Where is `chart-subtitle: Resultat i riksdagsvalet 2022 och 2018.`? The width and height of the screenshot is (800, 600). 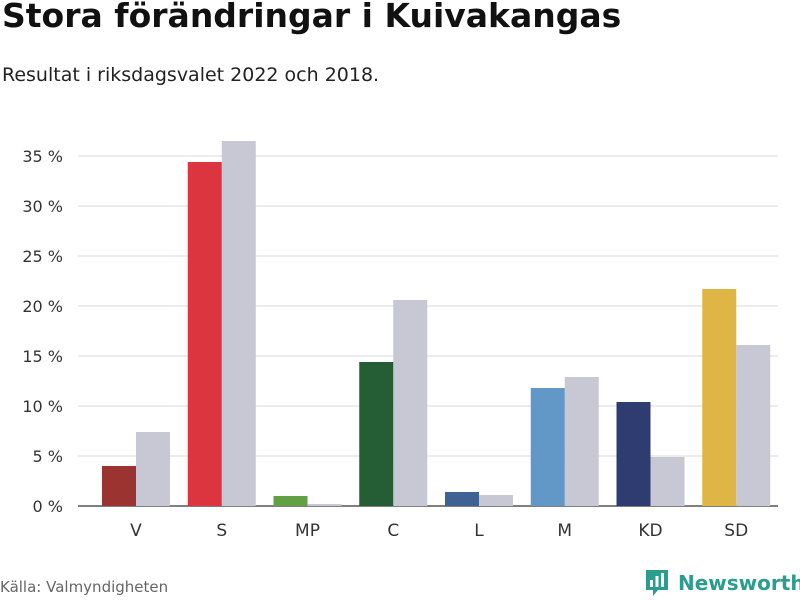
chart-subtitle: Resultat i riksdagsvalet 2022 och 2018. is located at coordinates (191, 75).